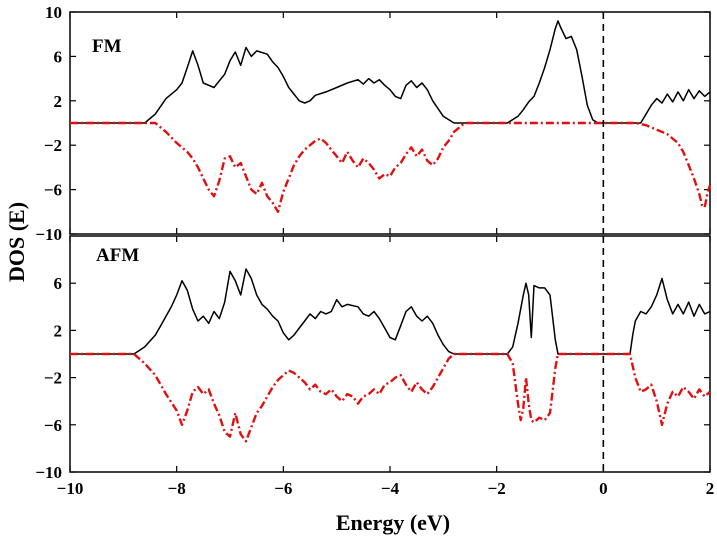 The height and width of the screenshot is (555, 717). What do you see at coordinates (53, 190) in the screenshot?
I see `fm-ytick-label: −6` at bounding box center [53, 190].